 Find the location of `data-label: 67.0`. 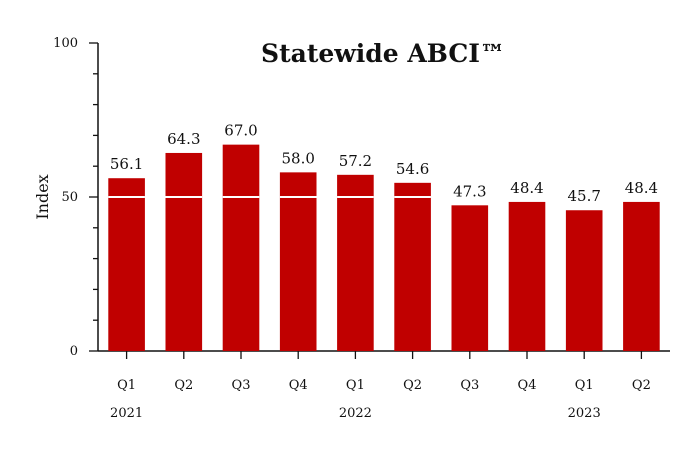

data-label: 67.0 is located at coordinates (240, 131).